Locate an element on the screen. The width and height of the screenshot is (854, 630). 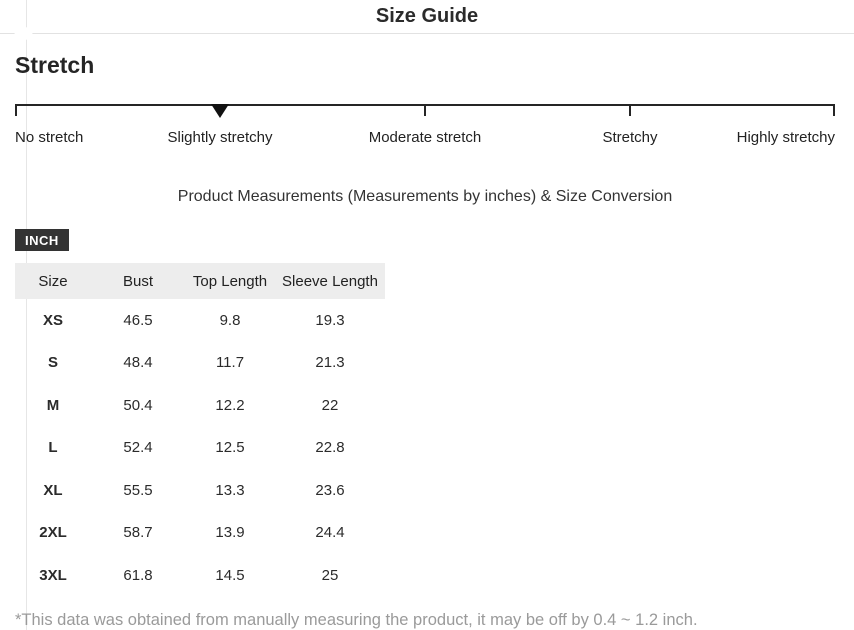
measurement-cell: 12.5 is located at coordinates (230, 448).